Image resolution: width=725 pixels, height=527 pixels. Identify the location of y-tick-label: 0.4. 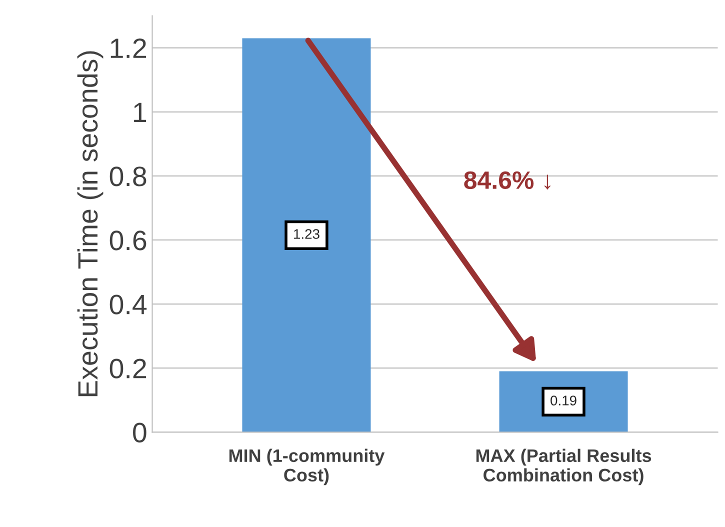
(128, 304).